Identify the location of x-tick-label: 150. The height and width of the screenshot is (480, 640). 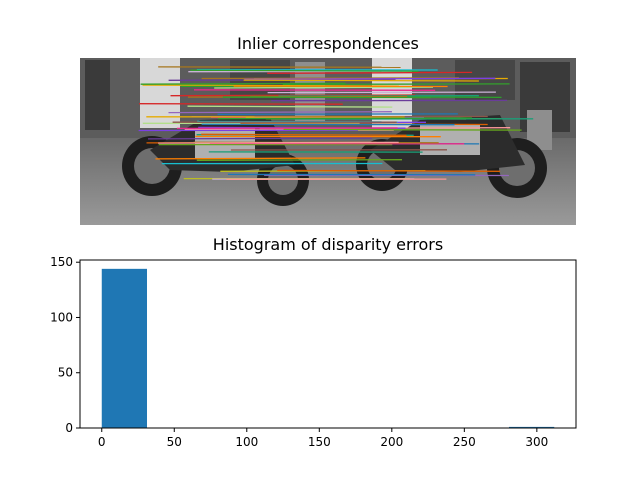
(319, 442).